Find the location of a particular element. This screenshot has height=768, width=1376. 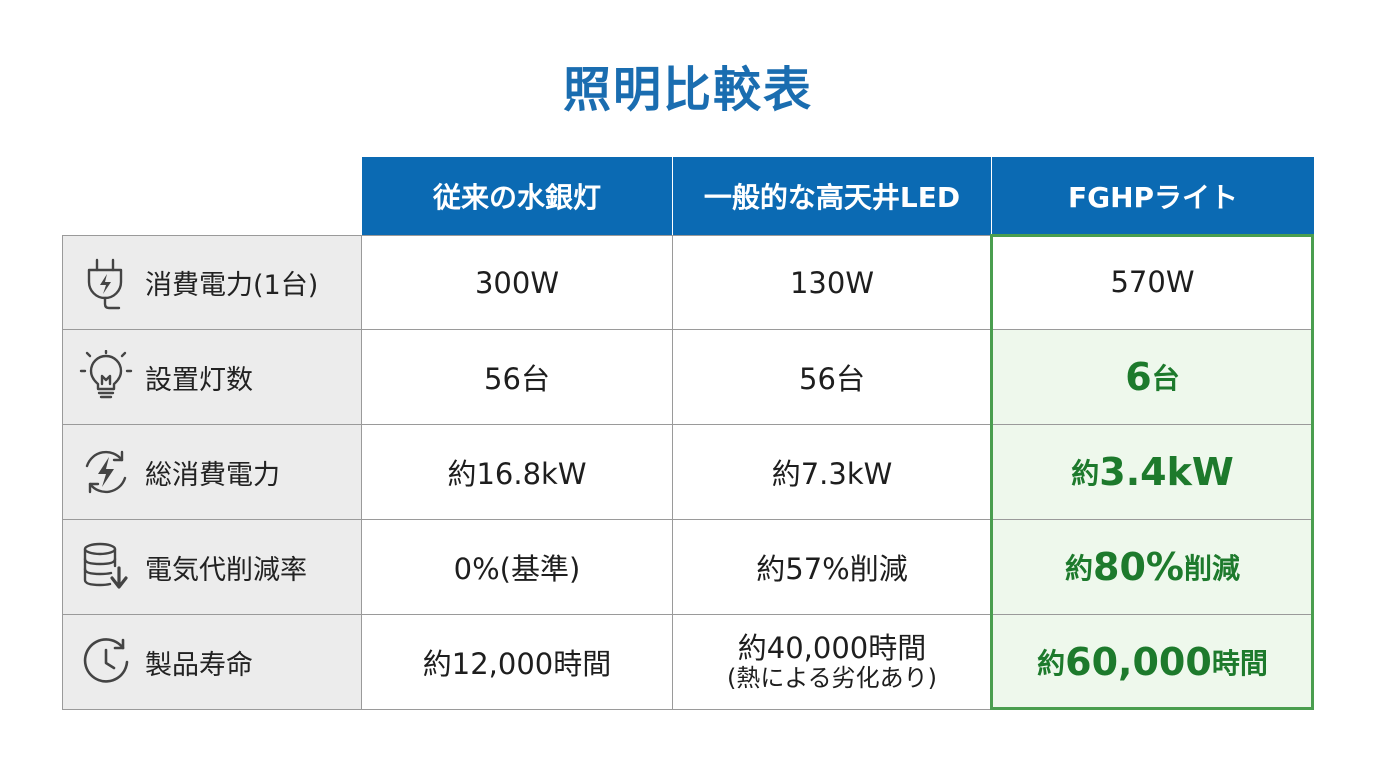

plug-lightning-icon is located at coordinates (105, 283).